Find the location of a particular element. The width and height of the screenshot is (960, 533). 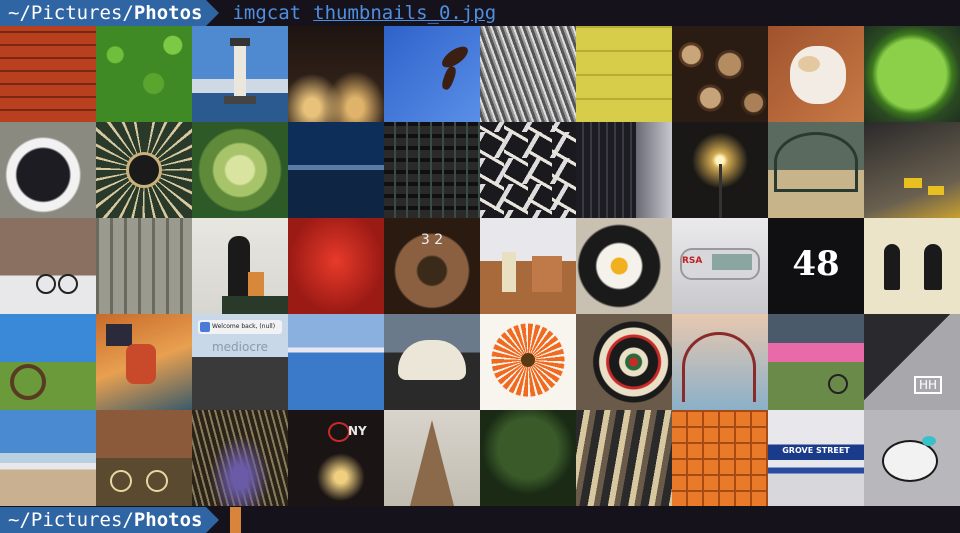

bottom-prompt-path-current: Photos is located at coordinates (168, 520).